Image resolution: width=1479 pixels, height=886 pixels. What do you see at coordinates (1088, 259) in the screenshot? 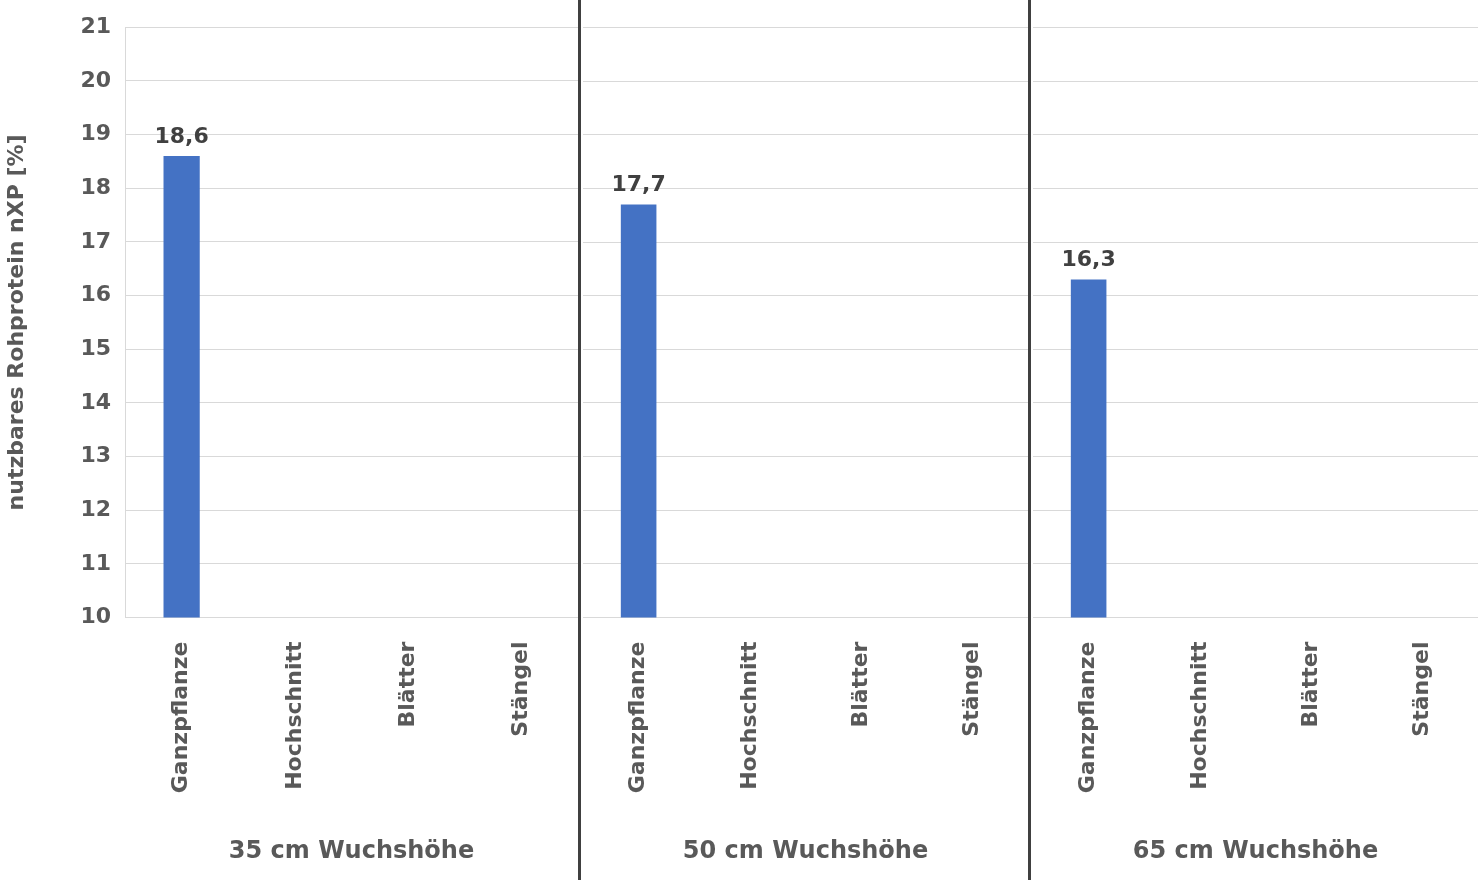
I see `data-label: 16,3` at bounding box center [1088, 259].